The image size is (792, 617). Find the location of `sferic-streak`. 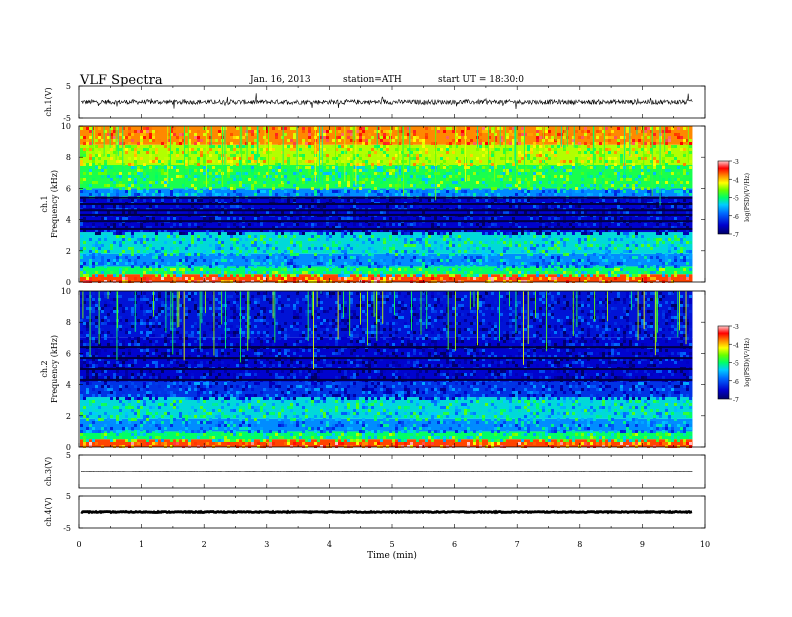

sferic-streak is located at coordinates (116, 143).